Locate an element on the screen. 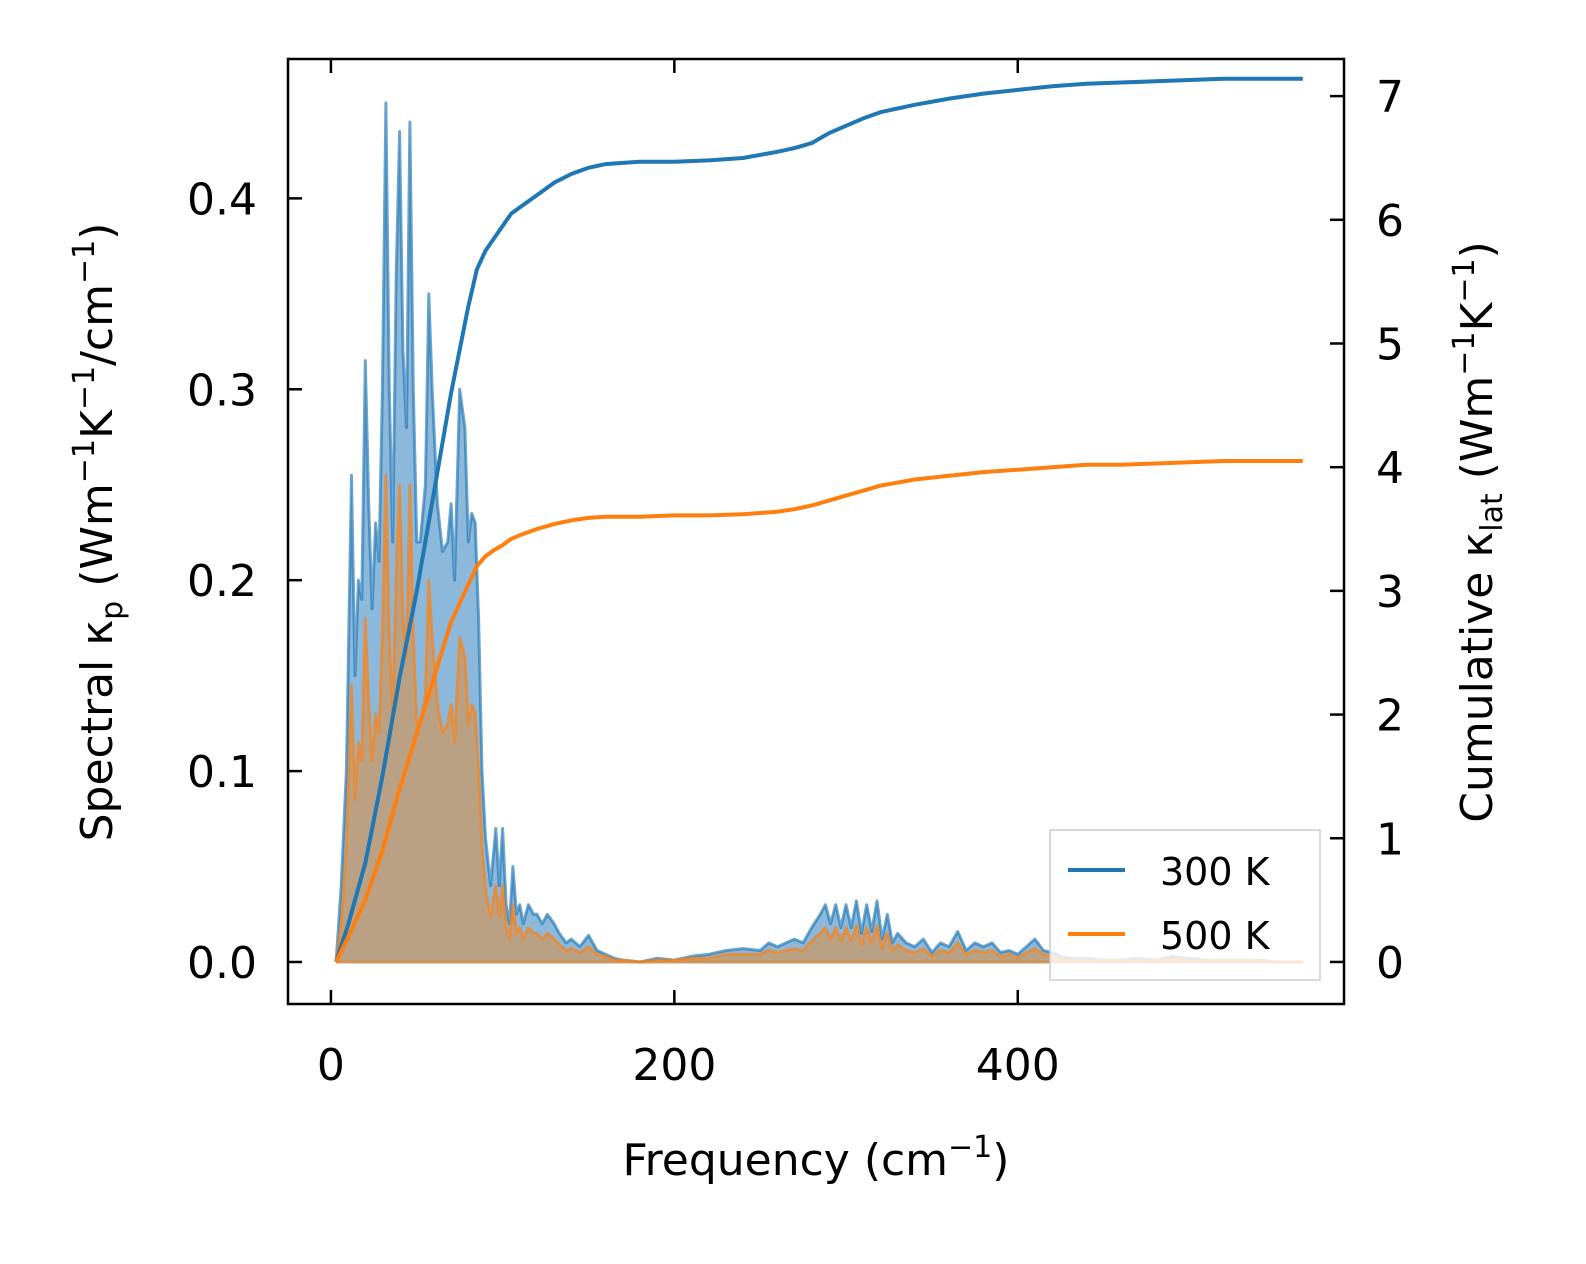 This screenshot has width=1586, height=1264. y-right-tick-label: 6 is located at coordinates (1390, 221).